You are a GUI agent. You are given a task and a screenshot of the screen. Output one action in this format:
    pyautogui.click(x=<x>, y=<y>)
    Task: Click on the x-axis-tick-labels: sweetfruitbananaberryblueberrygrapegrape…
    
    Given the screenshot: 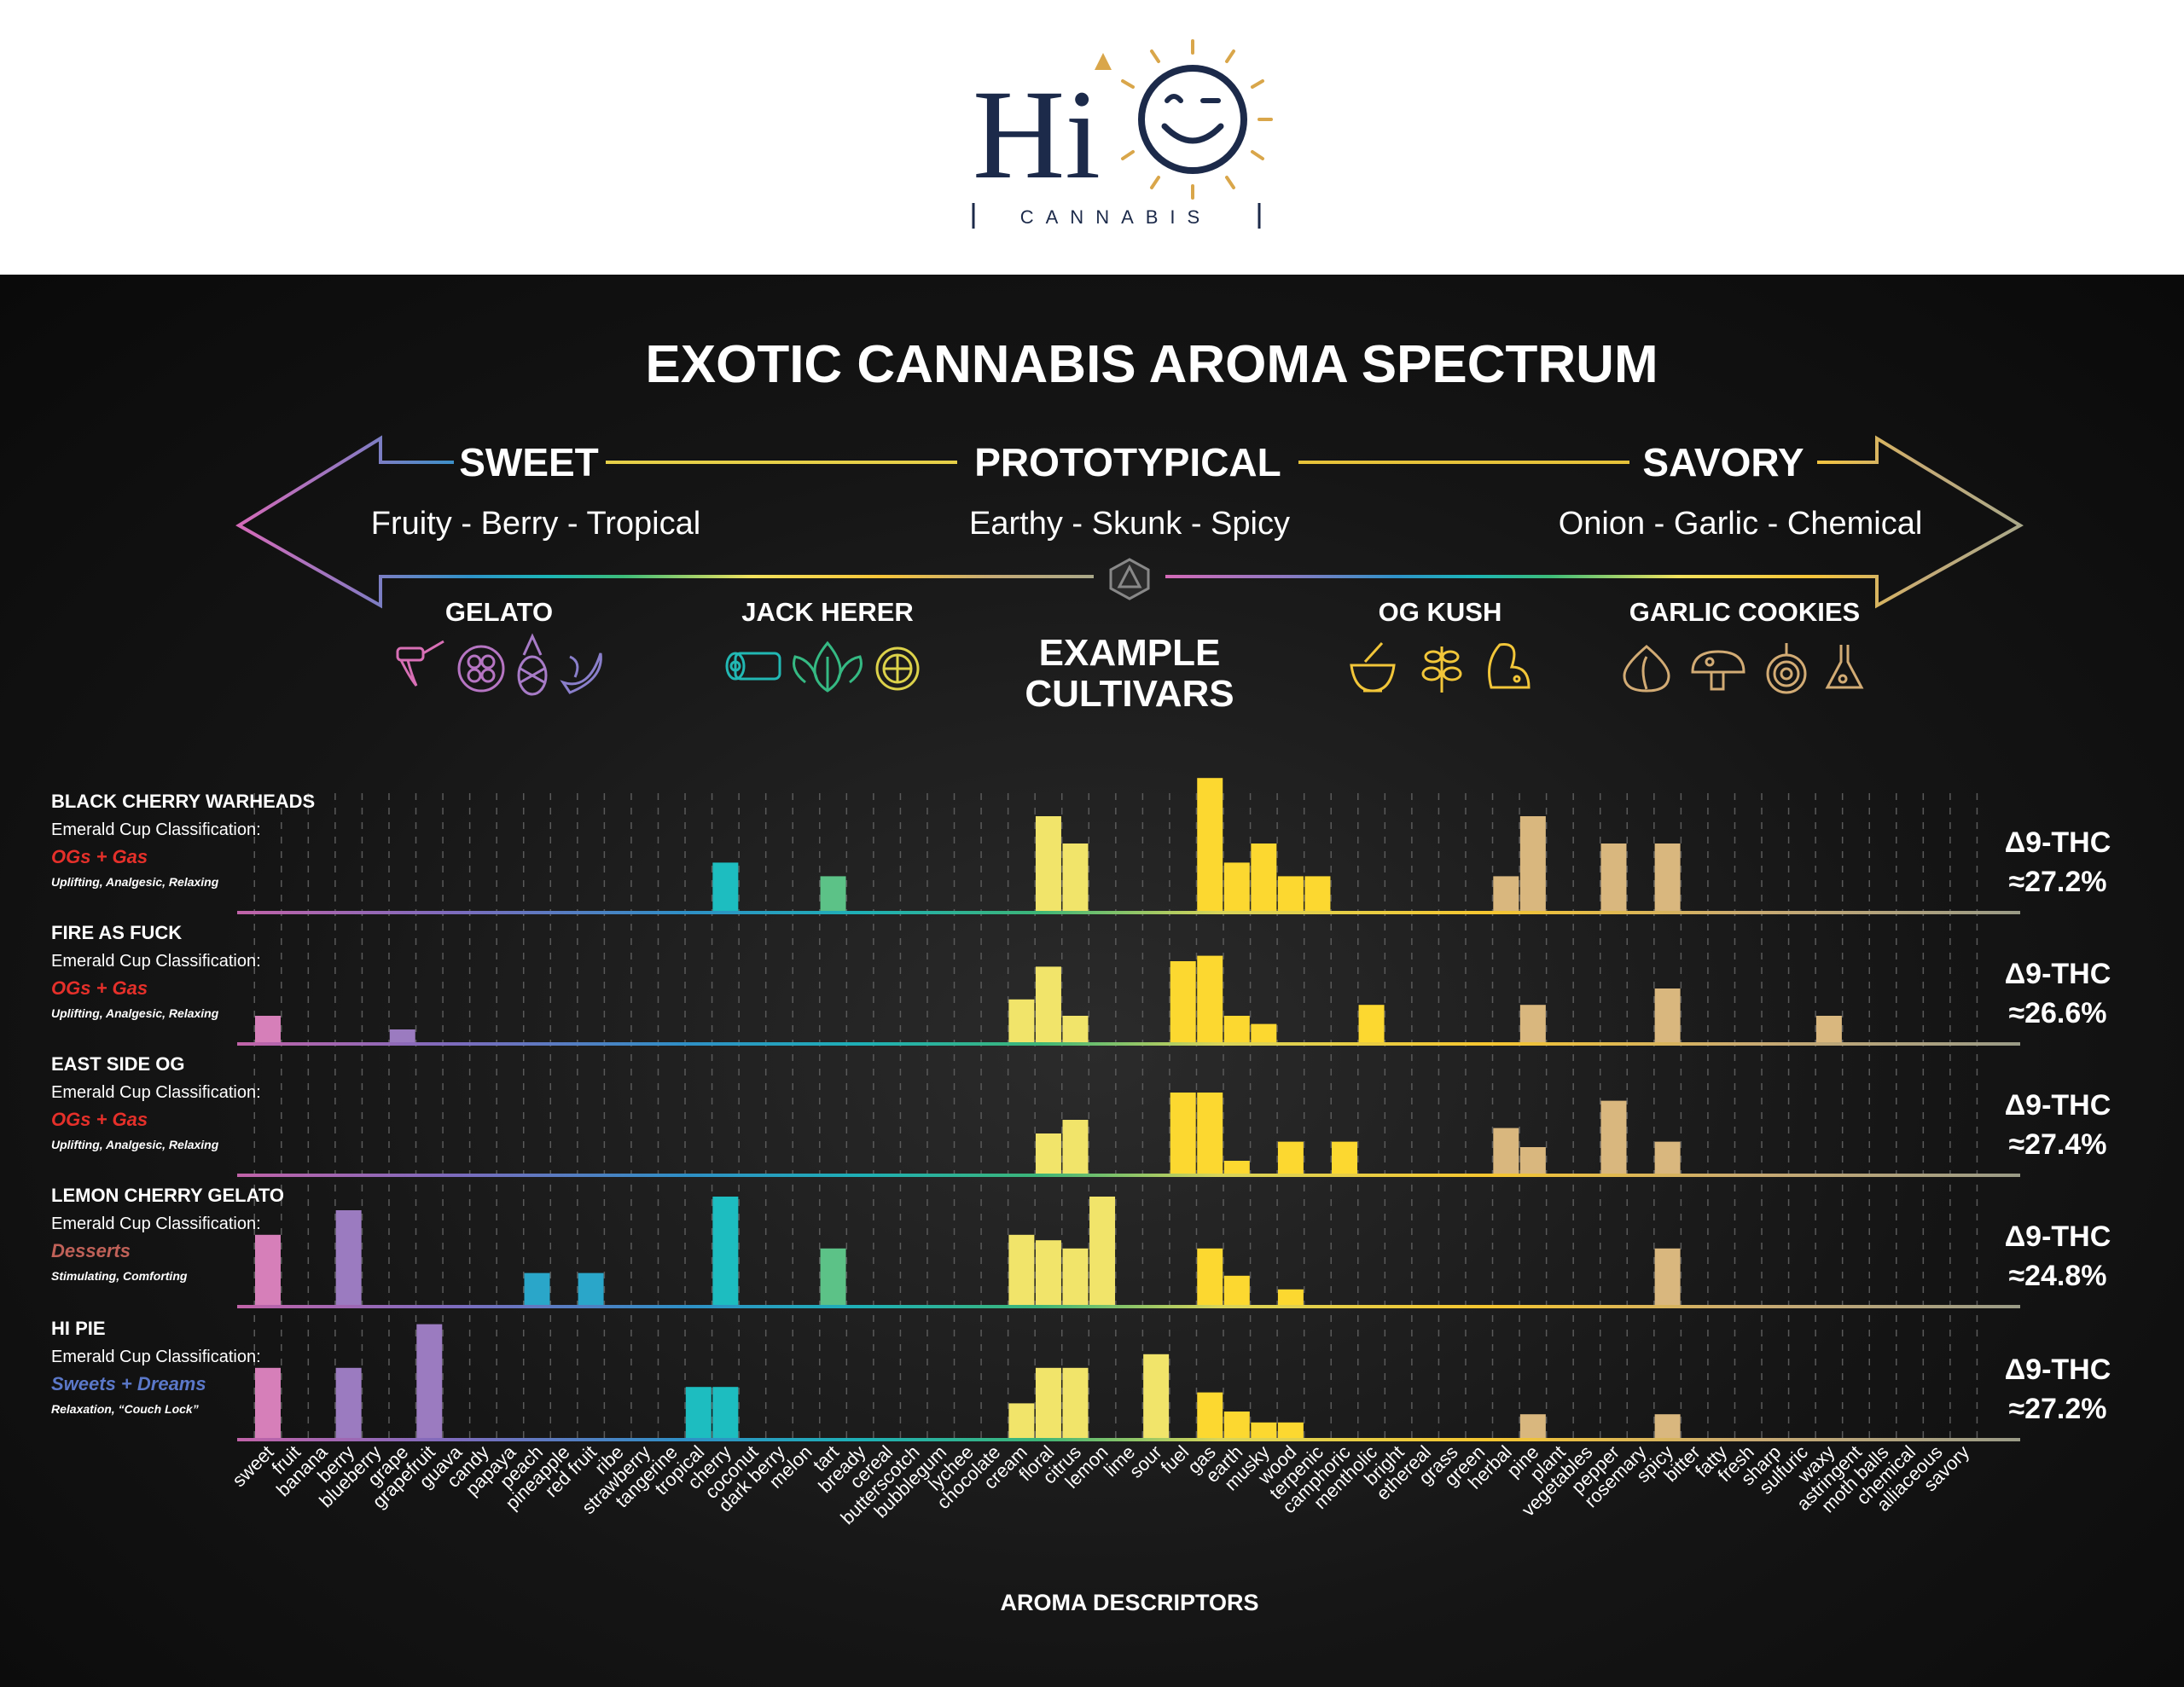 What is the action you would take?
    pyautogui.click(x=1100, y=1485)
    